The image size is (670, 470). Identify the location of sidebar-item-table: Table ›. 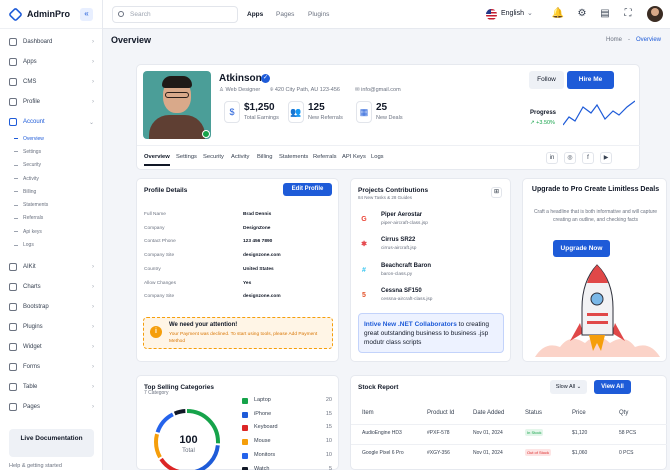
(51, 387).